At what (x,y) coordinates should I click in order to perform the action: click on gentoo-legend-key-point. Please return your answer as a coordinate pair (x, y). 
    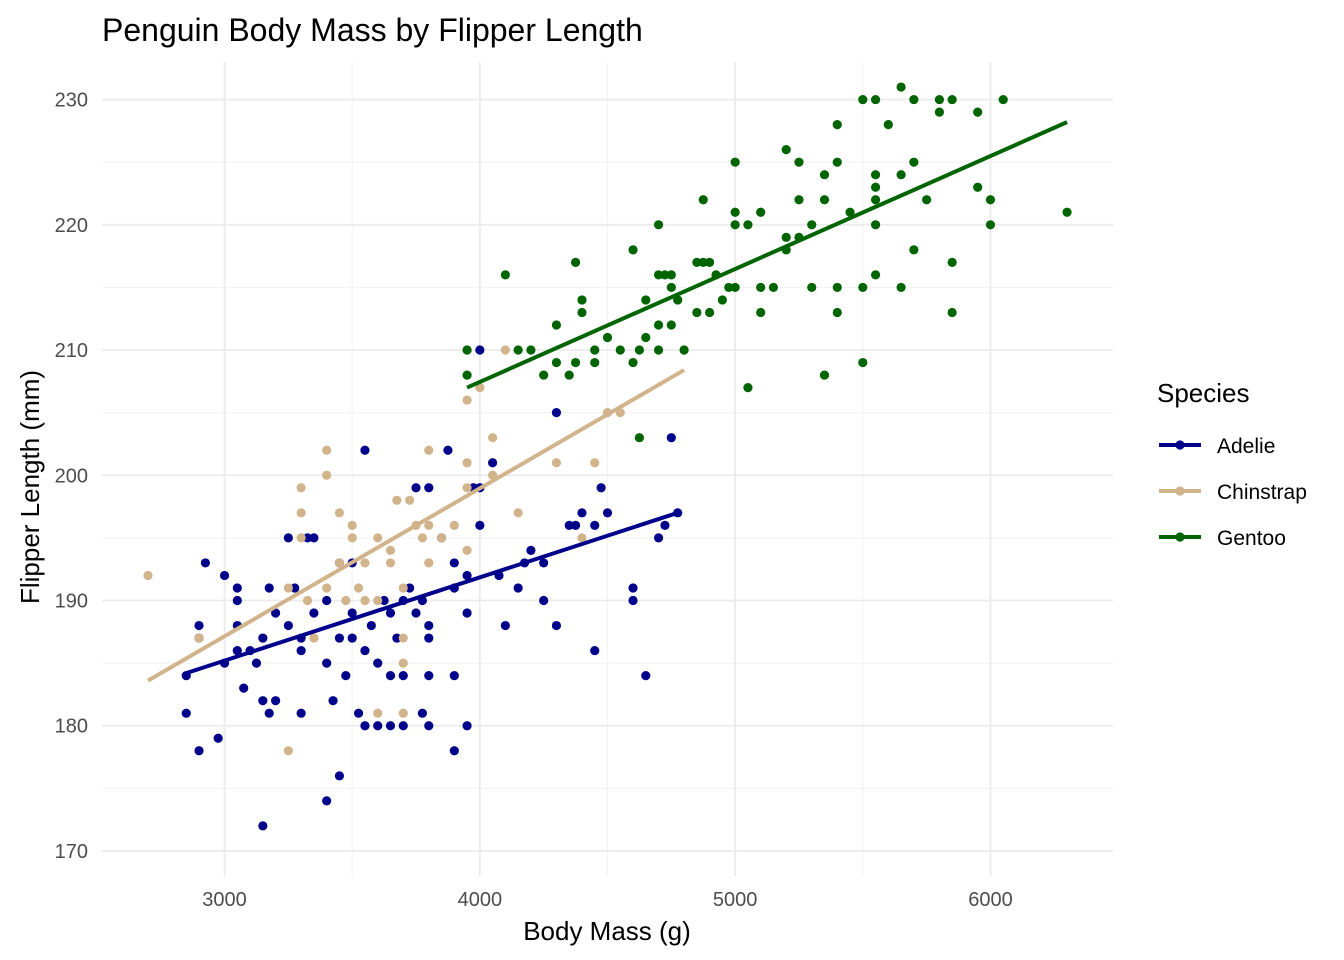
    Looking at the image, I should click on (1180, 537).